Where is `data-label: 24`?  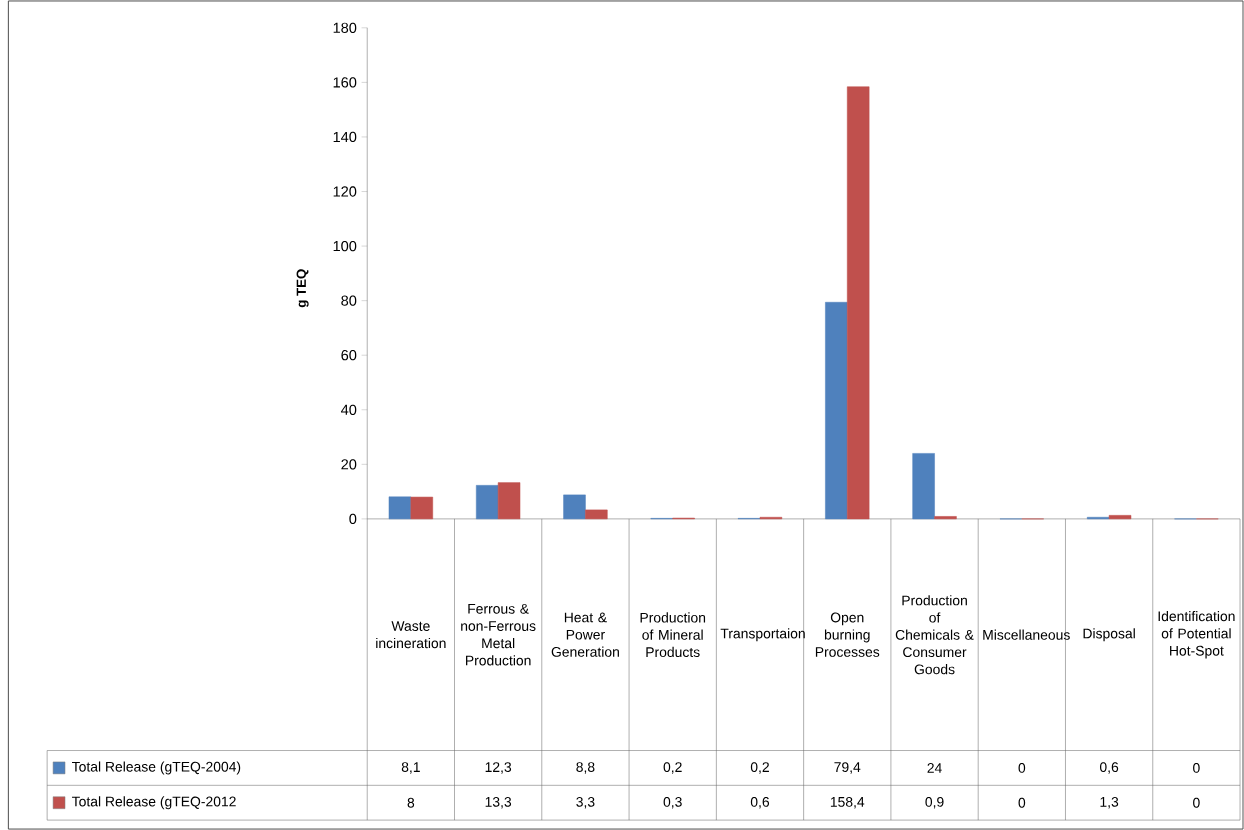 data-label: 24 is located at coordinates (934, 768).